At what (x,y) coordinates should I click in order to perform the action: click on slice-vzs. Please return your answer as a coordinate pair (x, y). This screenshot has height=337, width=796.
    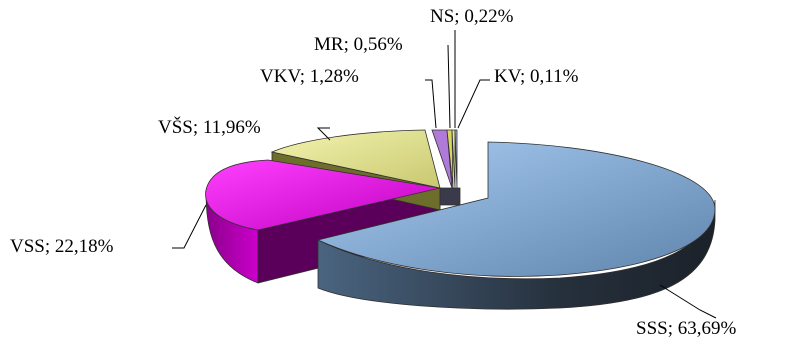
    Looking at the image, I should click on (355, 159).